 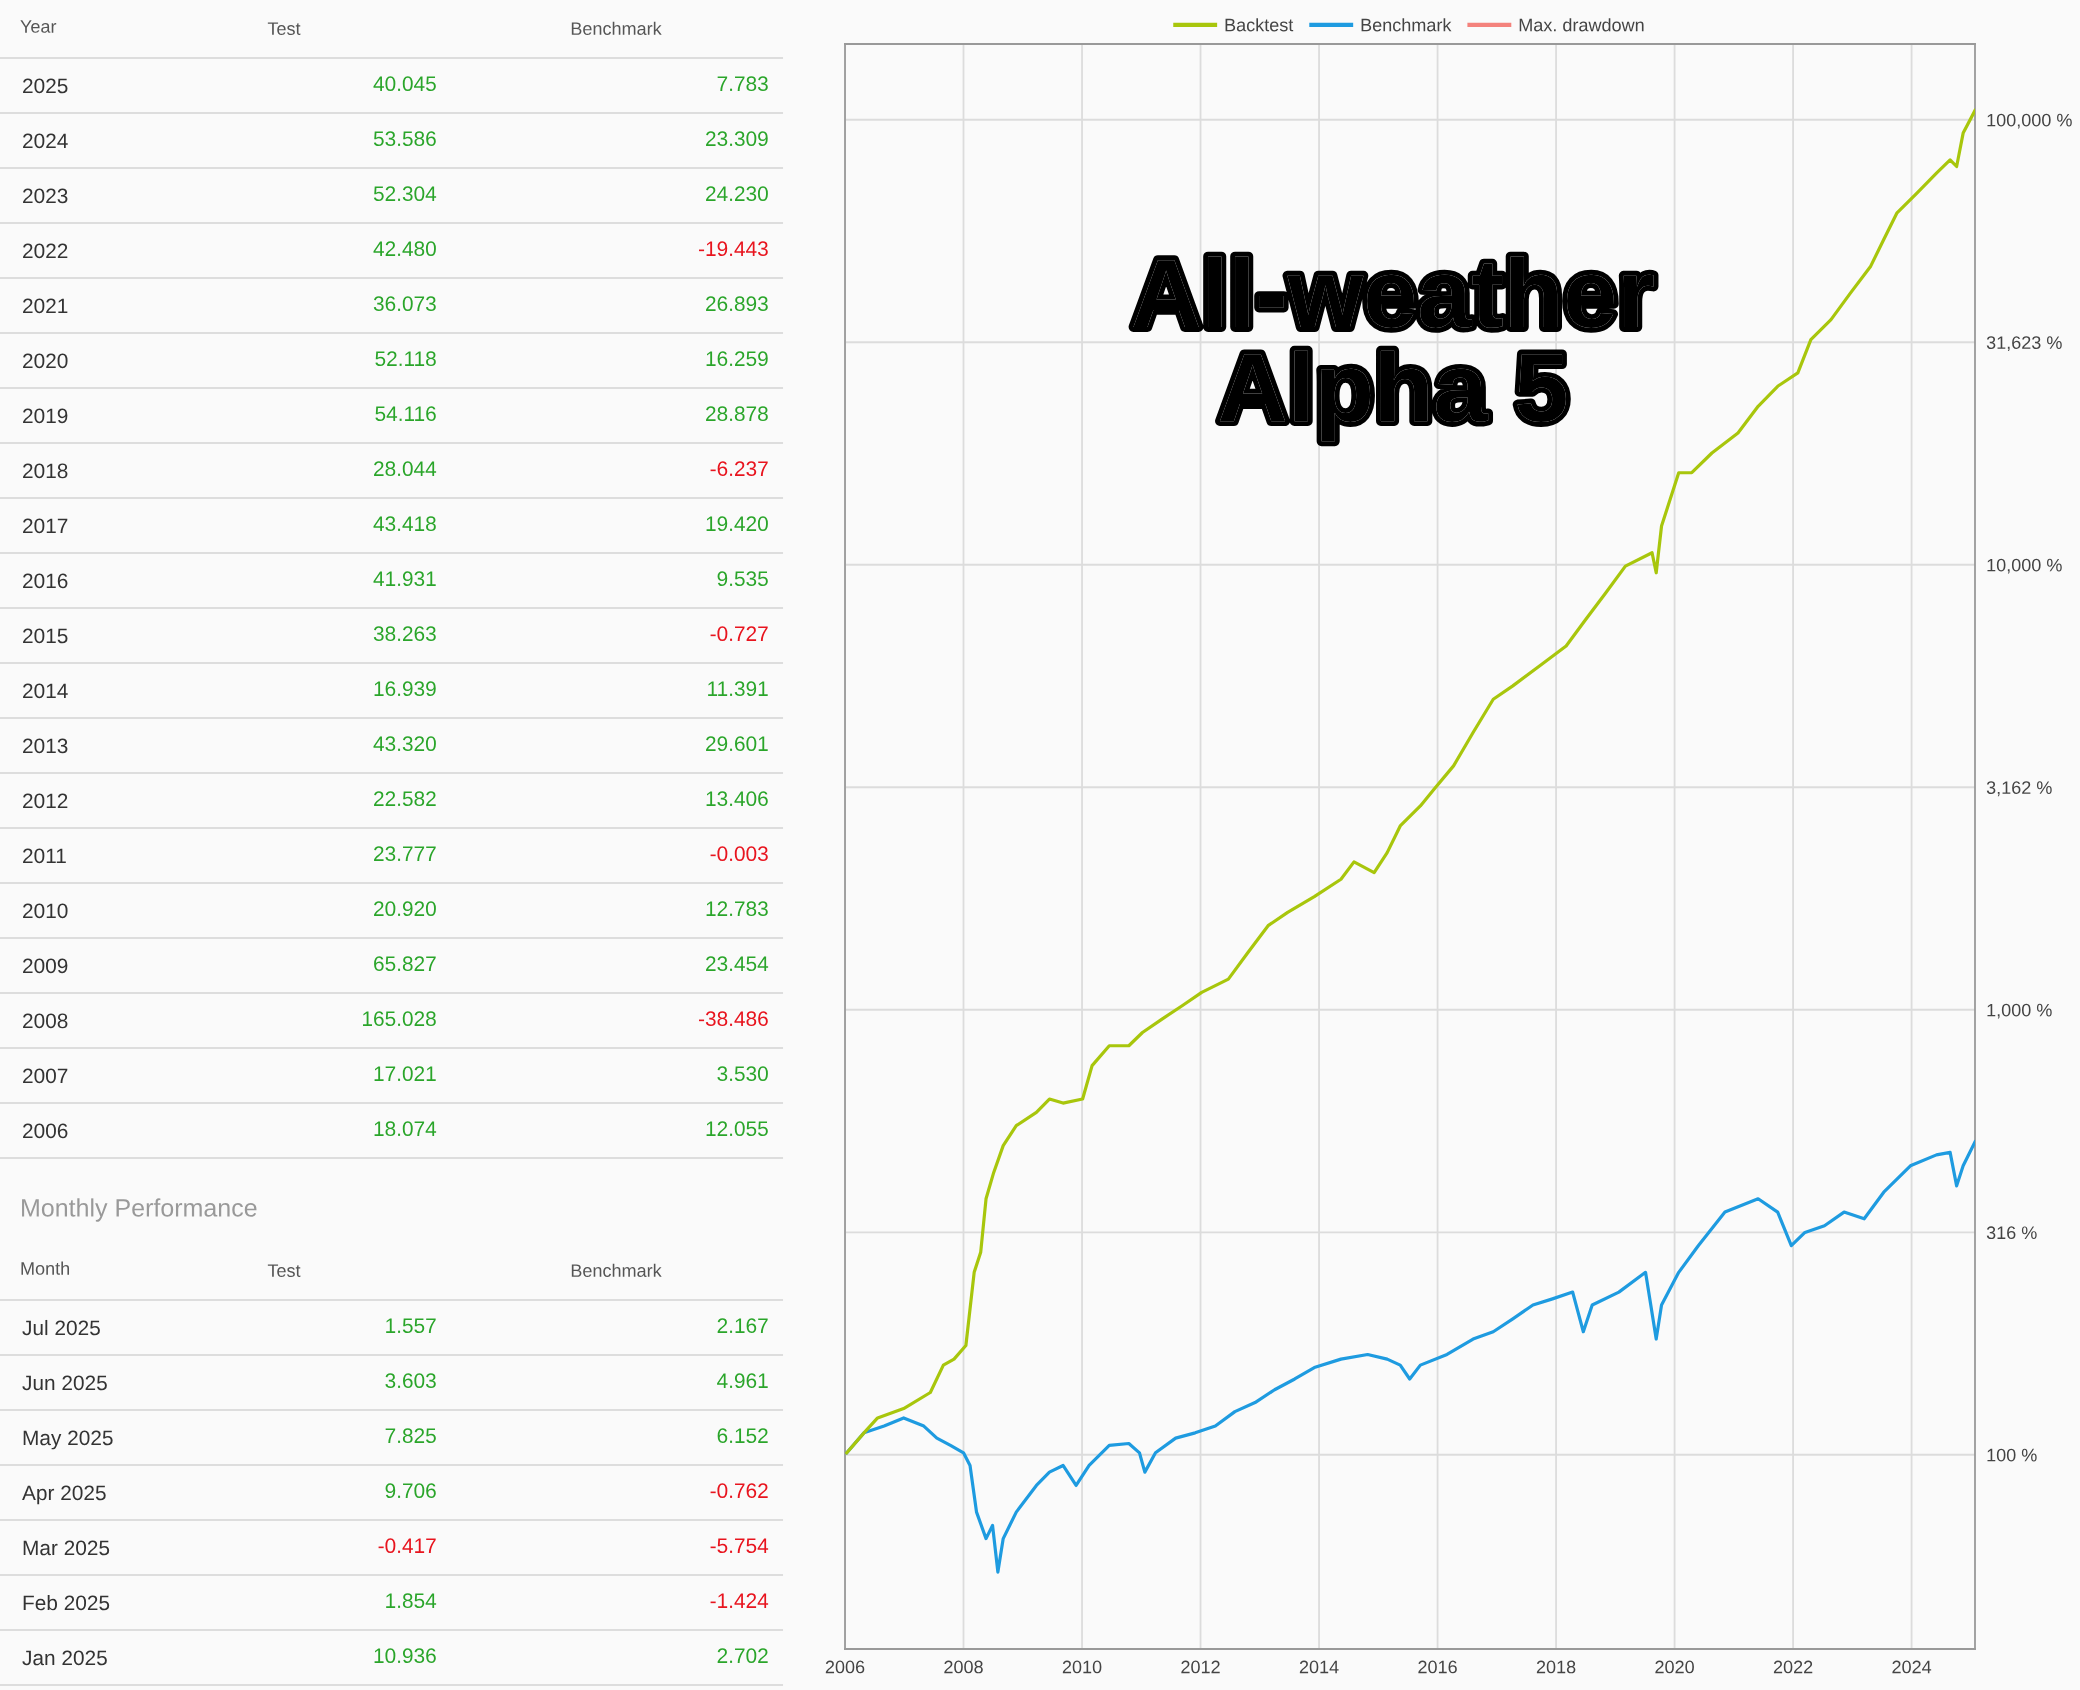 What do you see at coordinates (405, 689) in the screenshot?
I see `data-label: 16.939` at bounding box center [405, 689].